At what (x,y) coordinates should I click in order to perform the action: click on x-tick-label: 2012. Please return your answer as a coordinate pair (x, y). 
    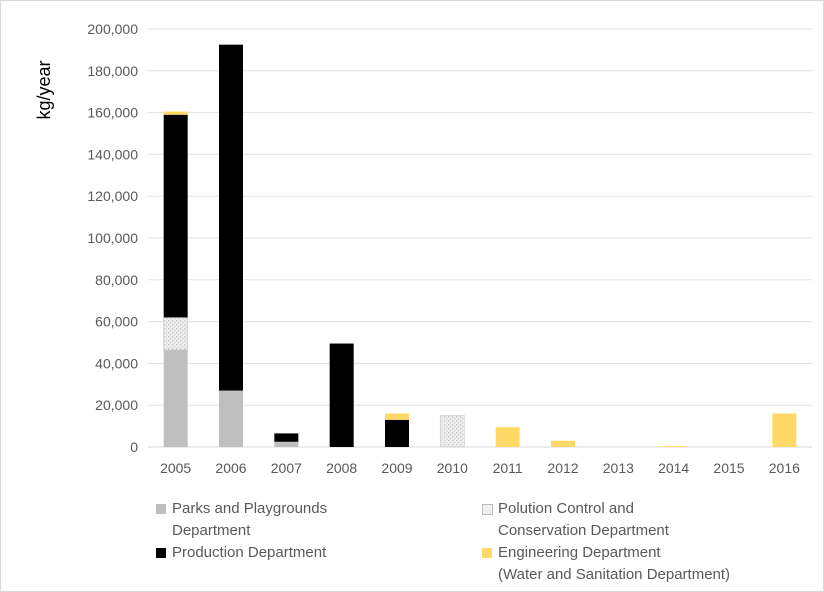
    Looking at the image, I should click on (562, 468).